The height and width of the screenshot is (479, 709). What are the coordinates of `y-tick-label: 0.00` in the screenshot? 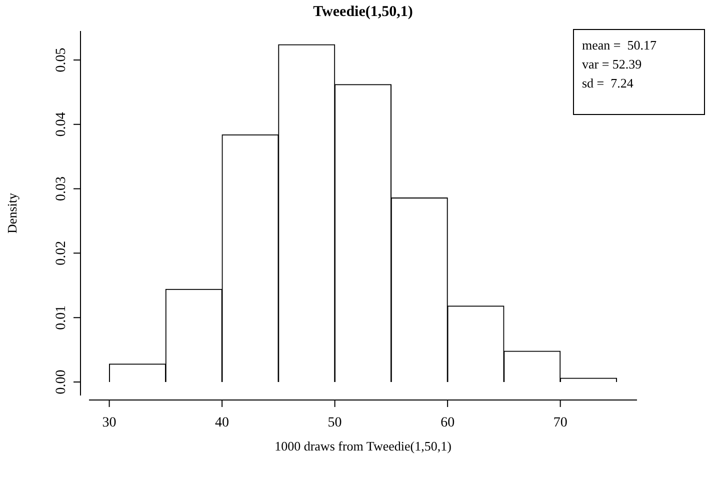 It's located at (62, 382).